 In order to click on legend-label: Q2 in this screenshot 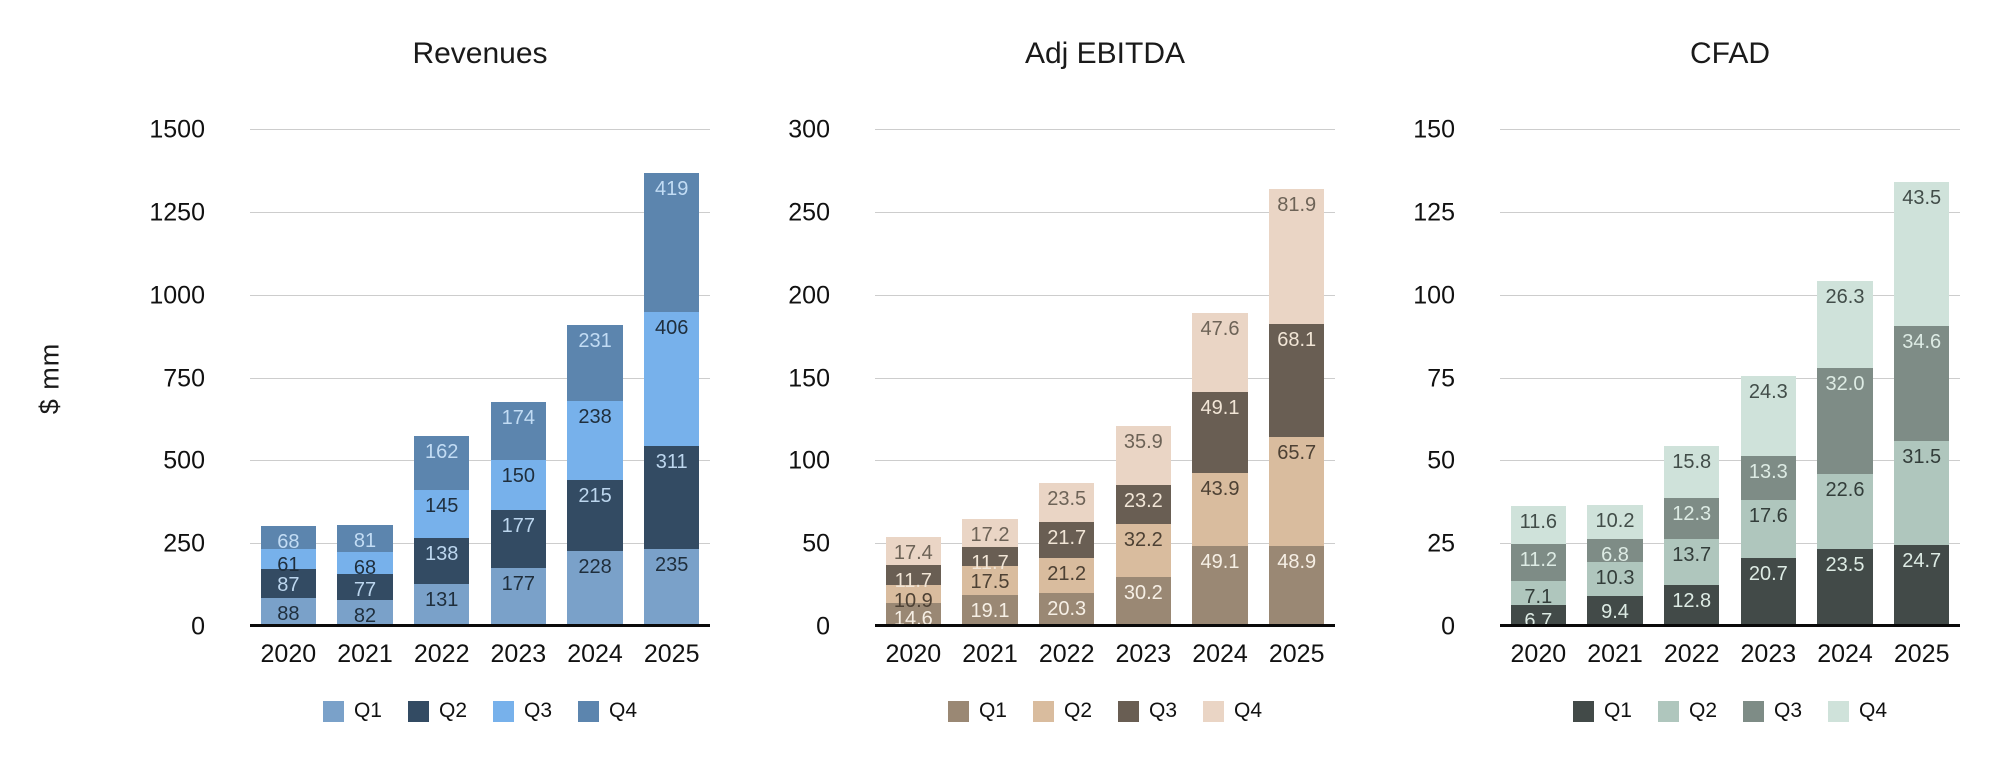, I will do `click(1077, 710)`.